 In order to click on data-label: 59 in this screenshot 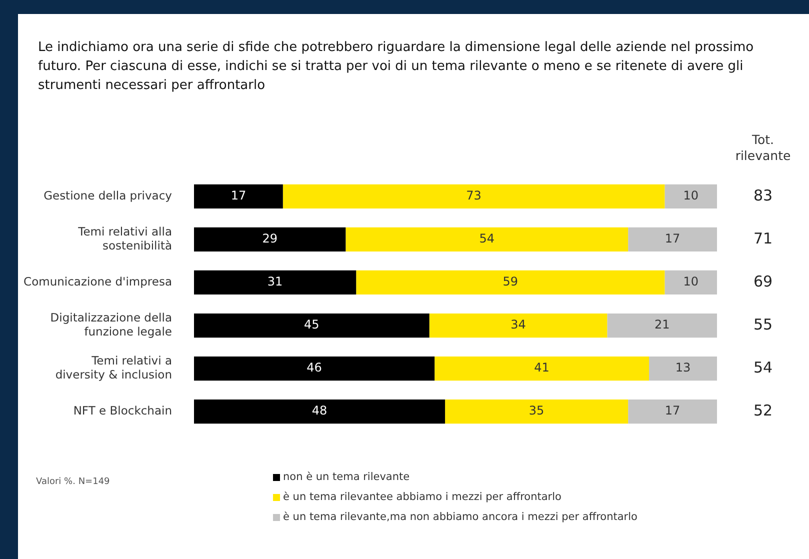, I will do `click(510, 281)`.